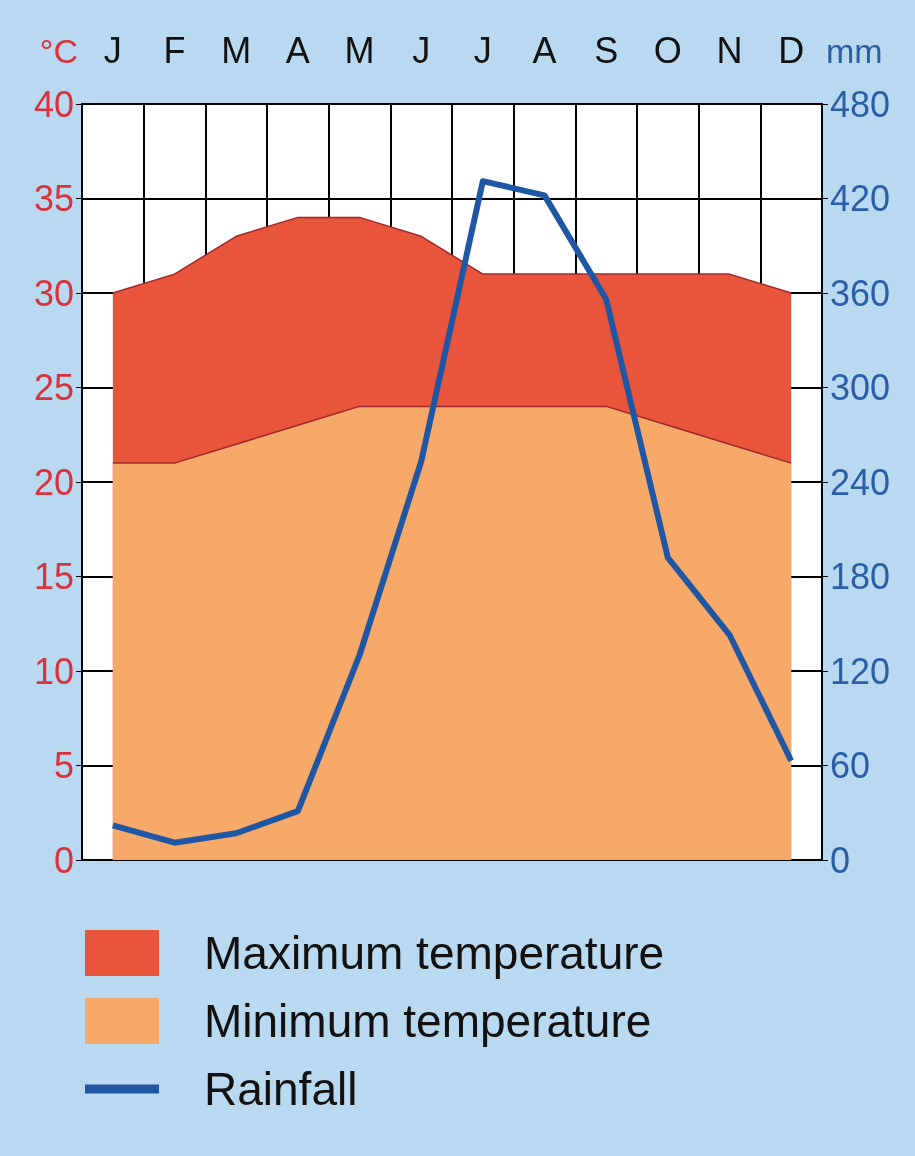  I want to click on y2-tick-label: 300, so click(860, 387).